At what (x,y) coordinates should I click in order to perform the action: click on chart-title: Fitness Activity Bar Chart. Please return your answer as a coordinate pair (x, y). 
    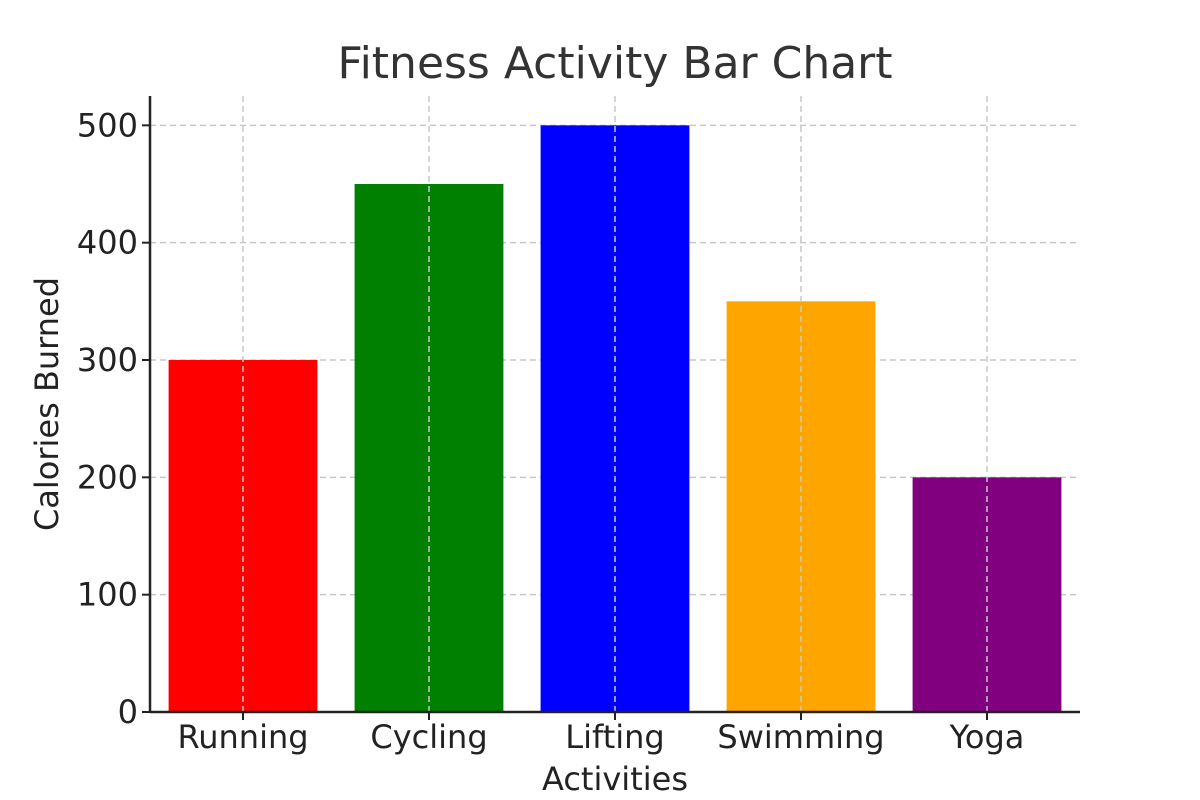
    Looking at the image, I should click on (614, 63).